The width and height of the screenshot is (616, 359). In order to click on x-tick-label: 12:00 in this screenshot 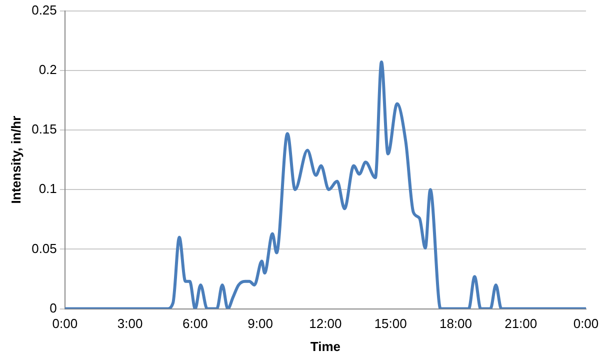, I will do `click(325, 324)`.